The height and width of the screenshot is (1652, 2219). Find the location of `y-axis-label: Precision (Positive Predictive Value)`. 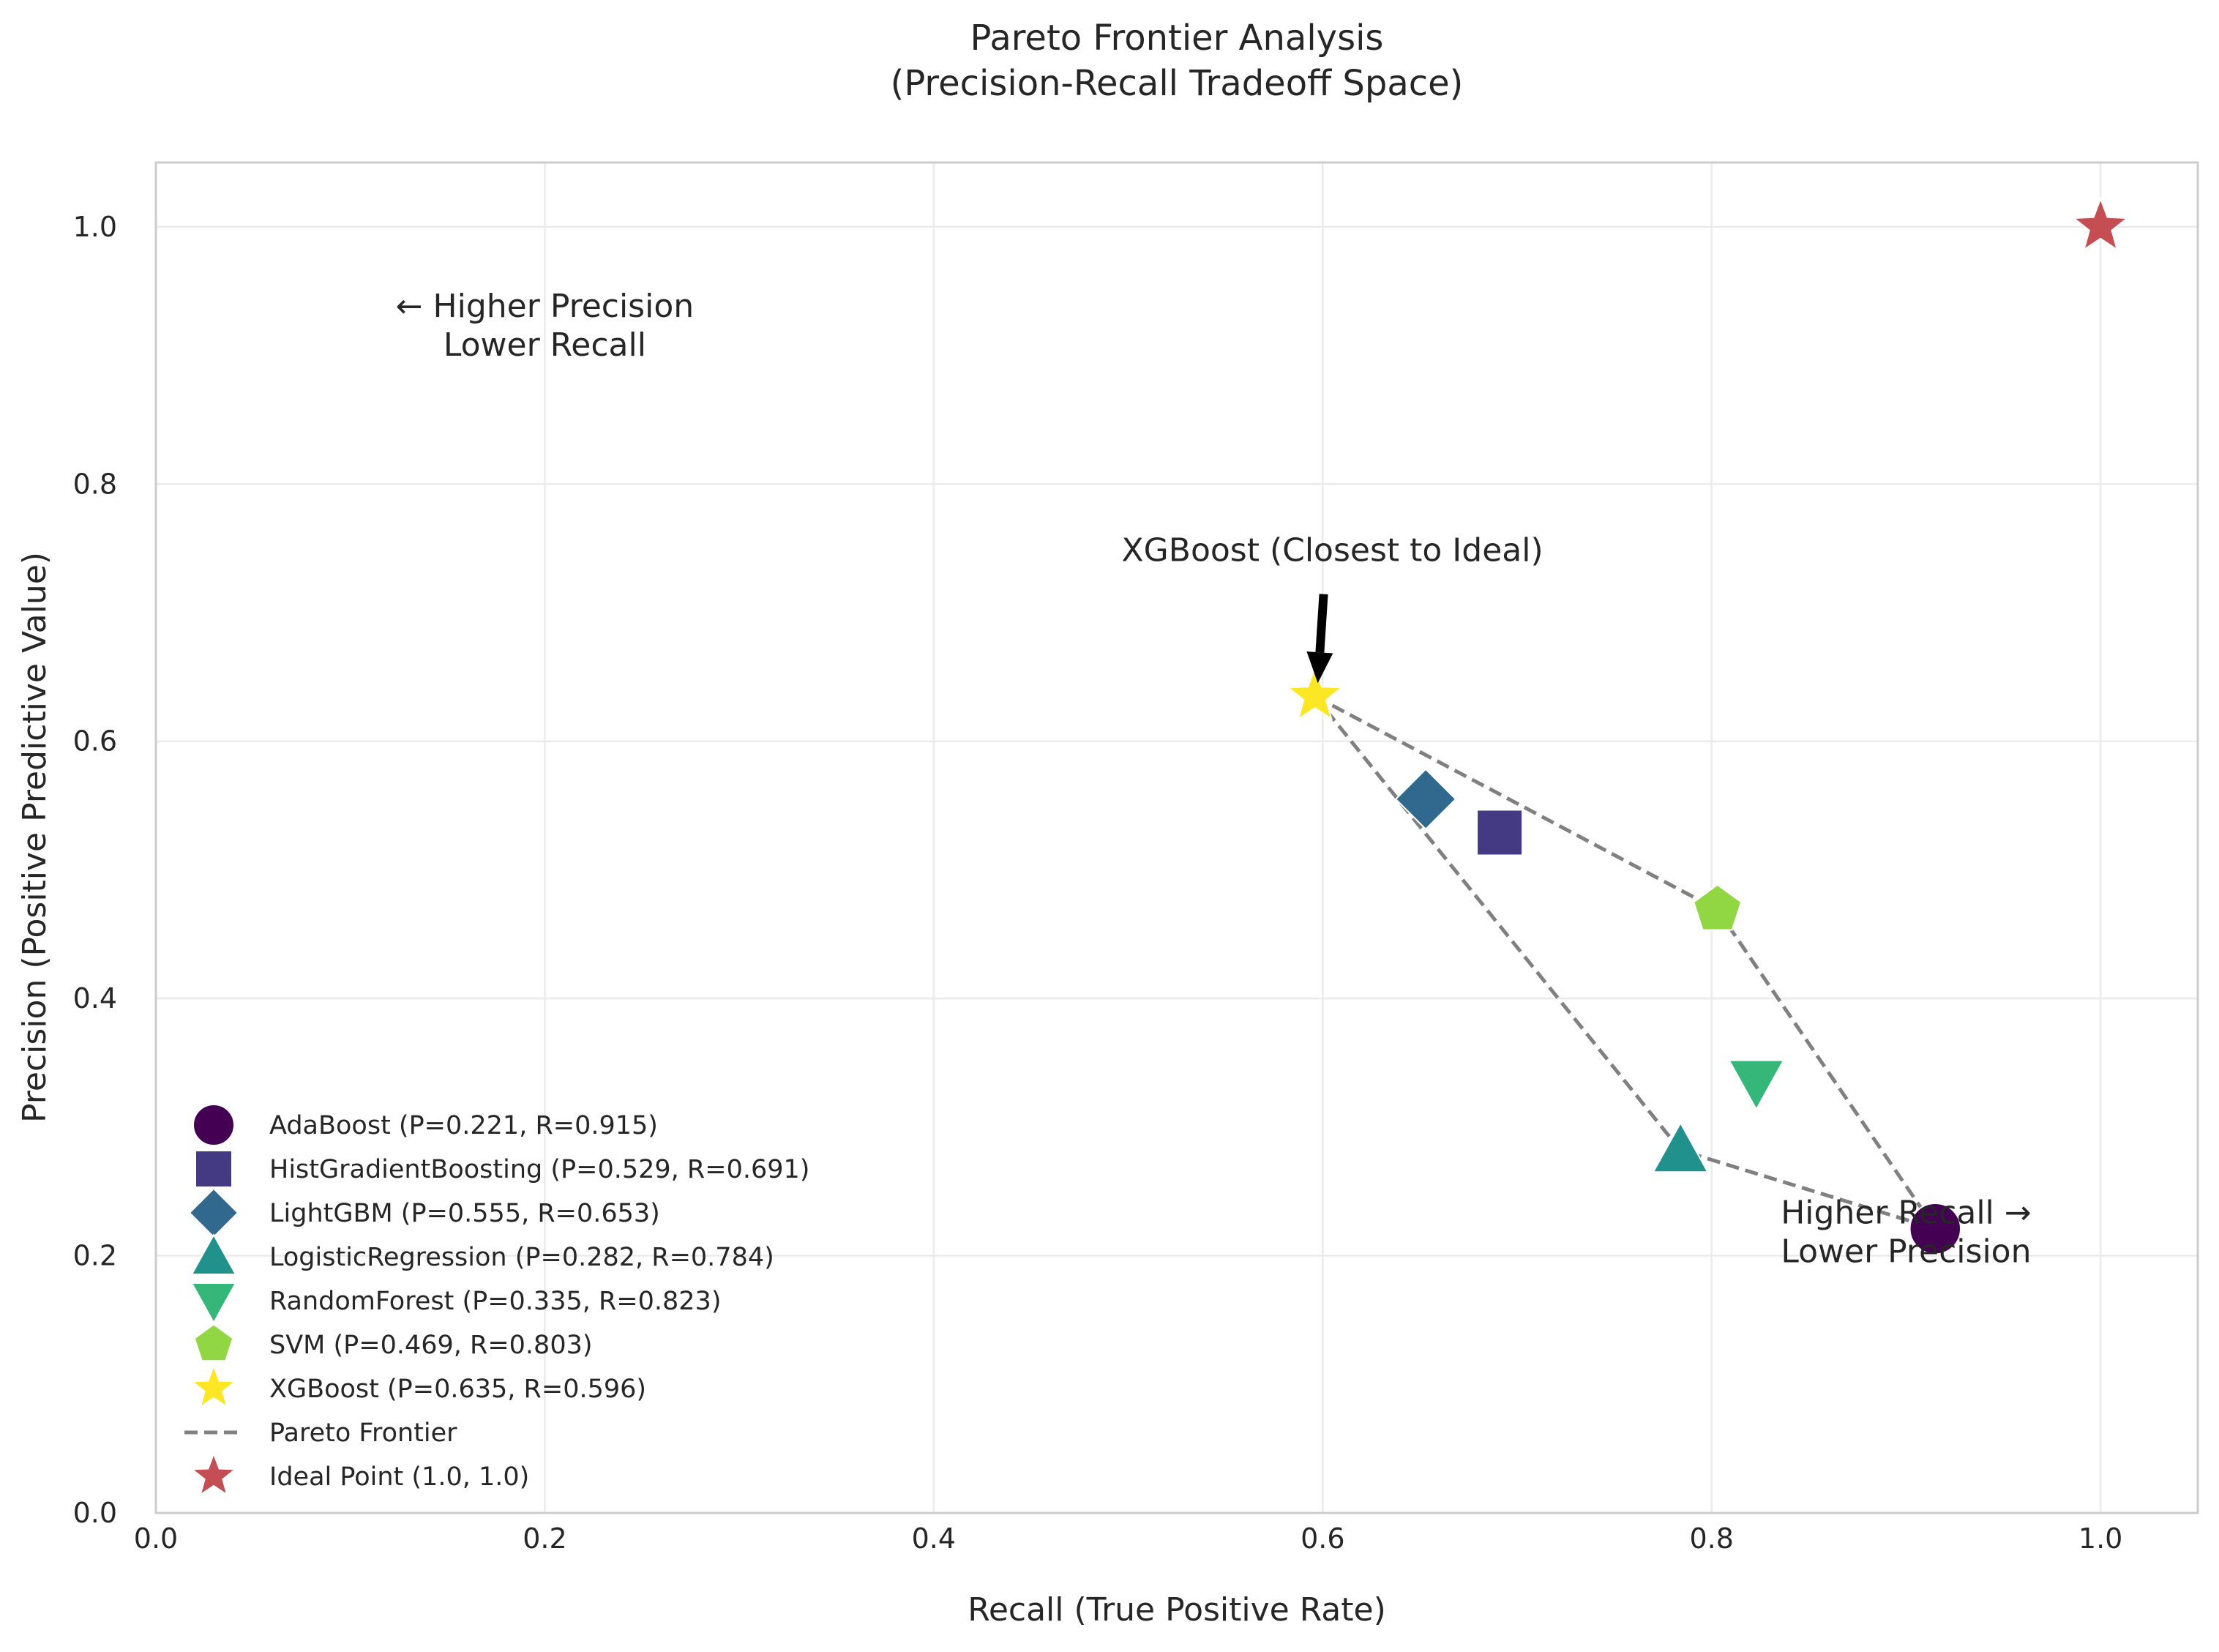

y-axis-label: Precision (Positive Predictive Value) is located at coordinates (34, 837).